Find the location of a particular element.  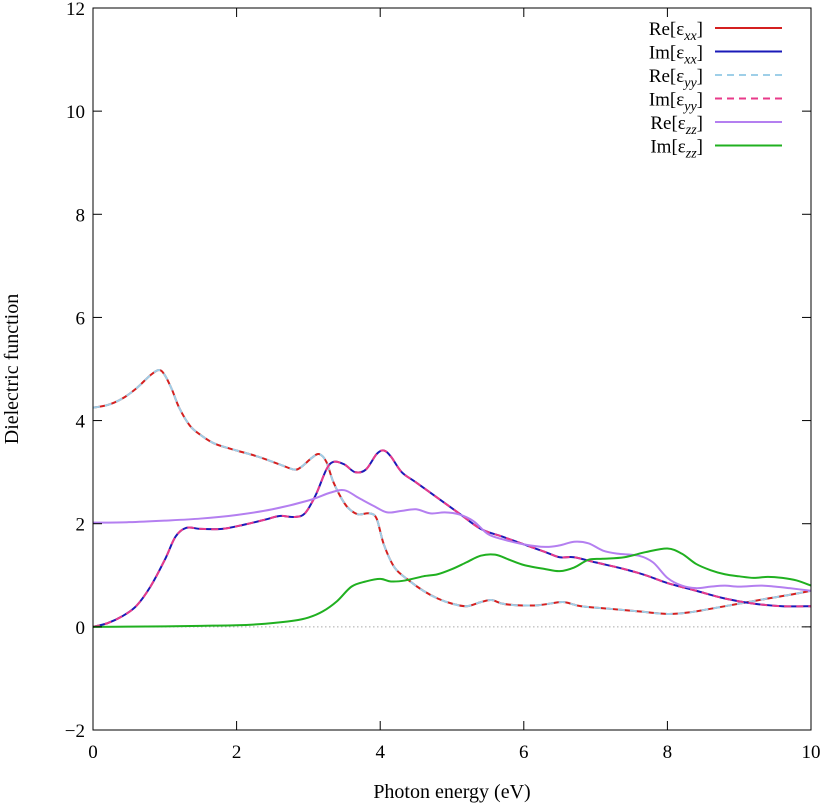

y-tick-label: 8 is located at coordinates (81, 215).